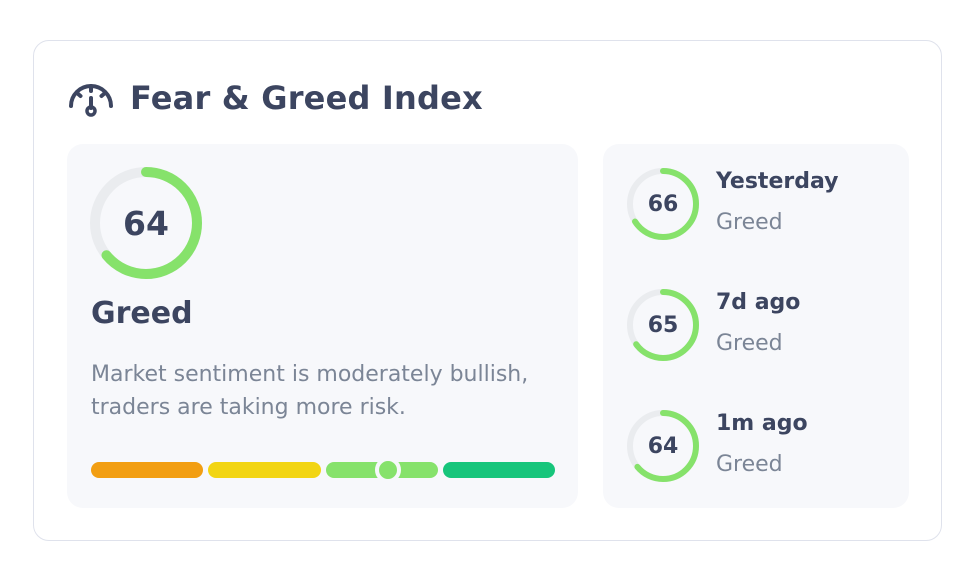 The width and height of the screenshot is (958, 564). What do you see at coordinates (498, 470) in the screenshot?
I see `scale-segment-extreme-greed` at bounding box center [498, 470].